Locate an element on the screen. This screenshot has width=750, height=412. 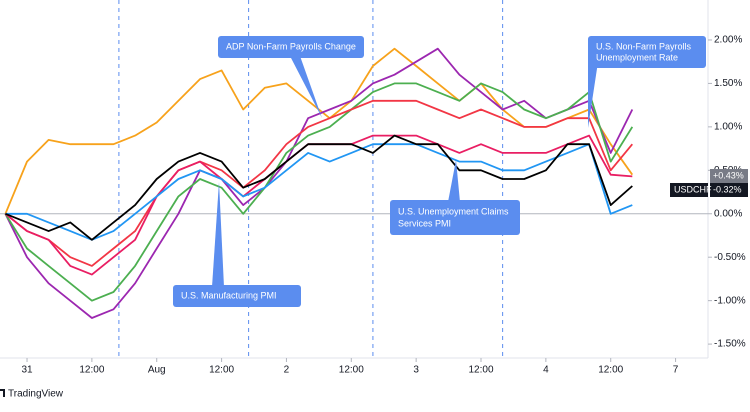
note-text: U.S. Non-Farm Payrolls is located at coordinates (644, 46).